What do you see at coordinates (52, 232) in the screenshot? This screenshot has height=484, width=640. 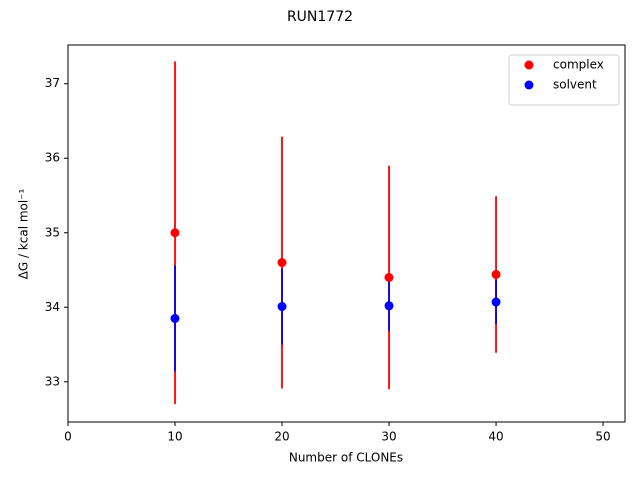 I see `y-tick-label: 35` at bounding box center [52, 232].